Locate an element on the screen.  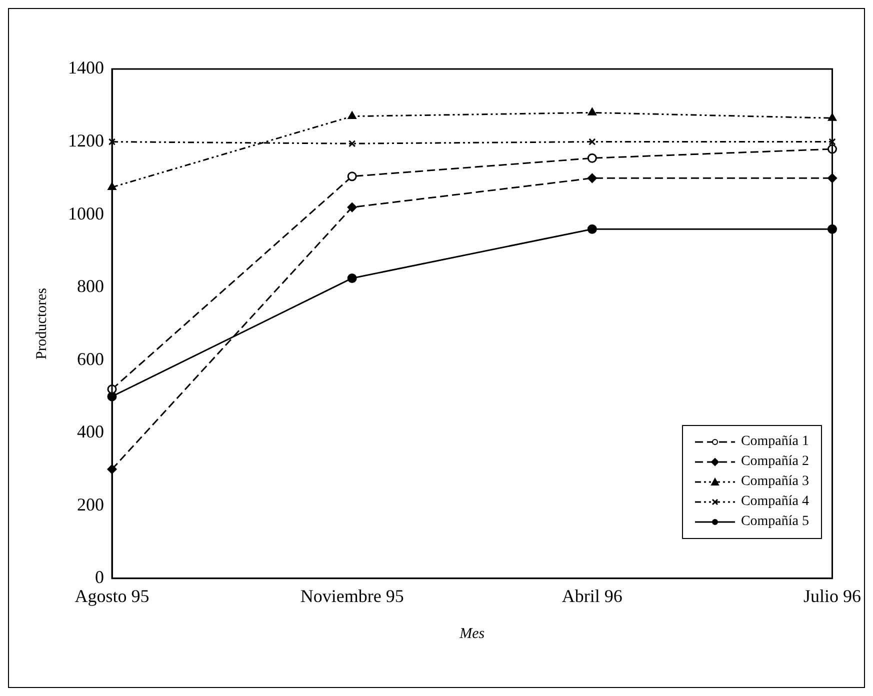
y-tick-label: 1200 is located at coordinates (86, 140).